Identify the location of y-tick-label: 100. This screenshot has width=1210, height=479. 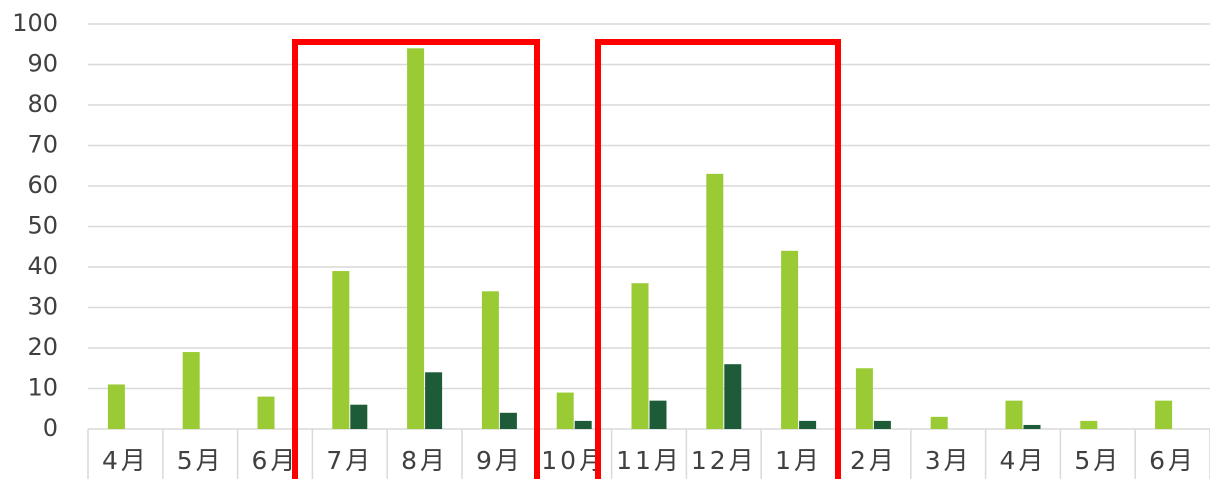
(35, 23).